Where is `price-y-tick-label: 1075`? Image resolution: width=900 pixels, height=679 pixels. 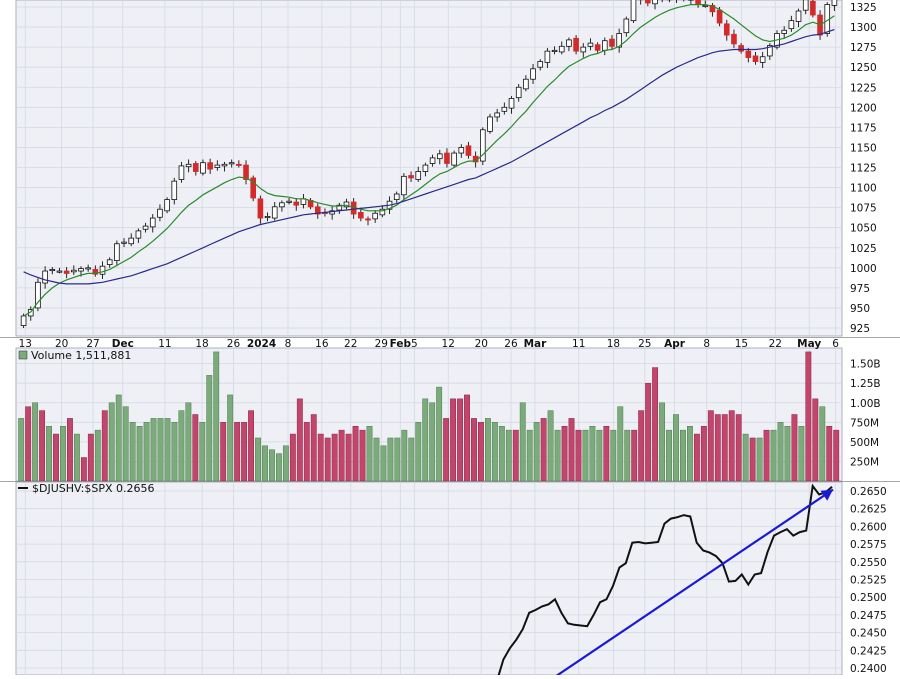 price-y-tick-label: 1075 is located at coordinates (863, 209).